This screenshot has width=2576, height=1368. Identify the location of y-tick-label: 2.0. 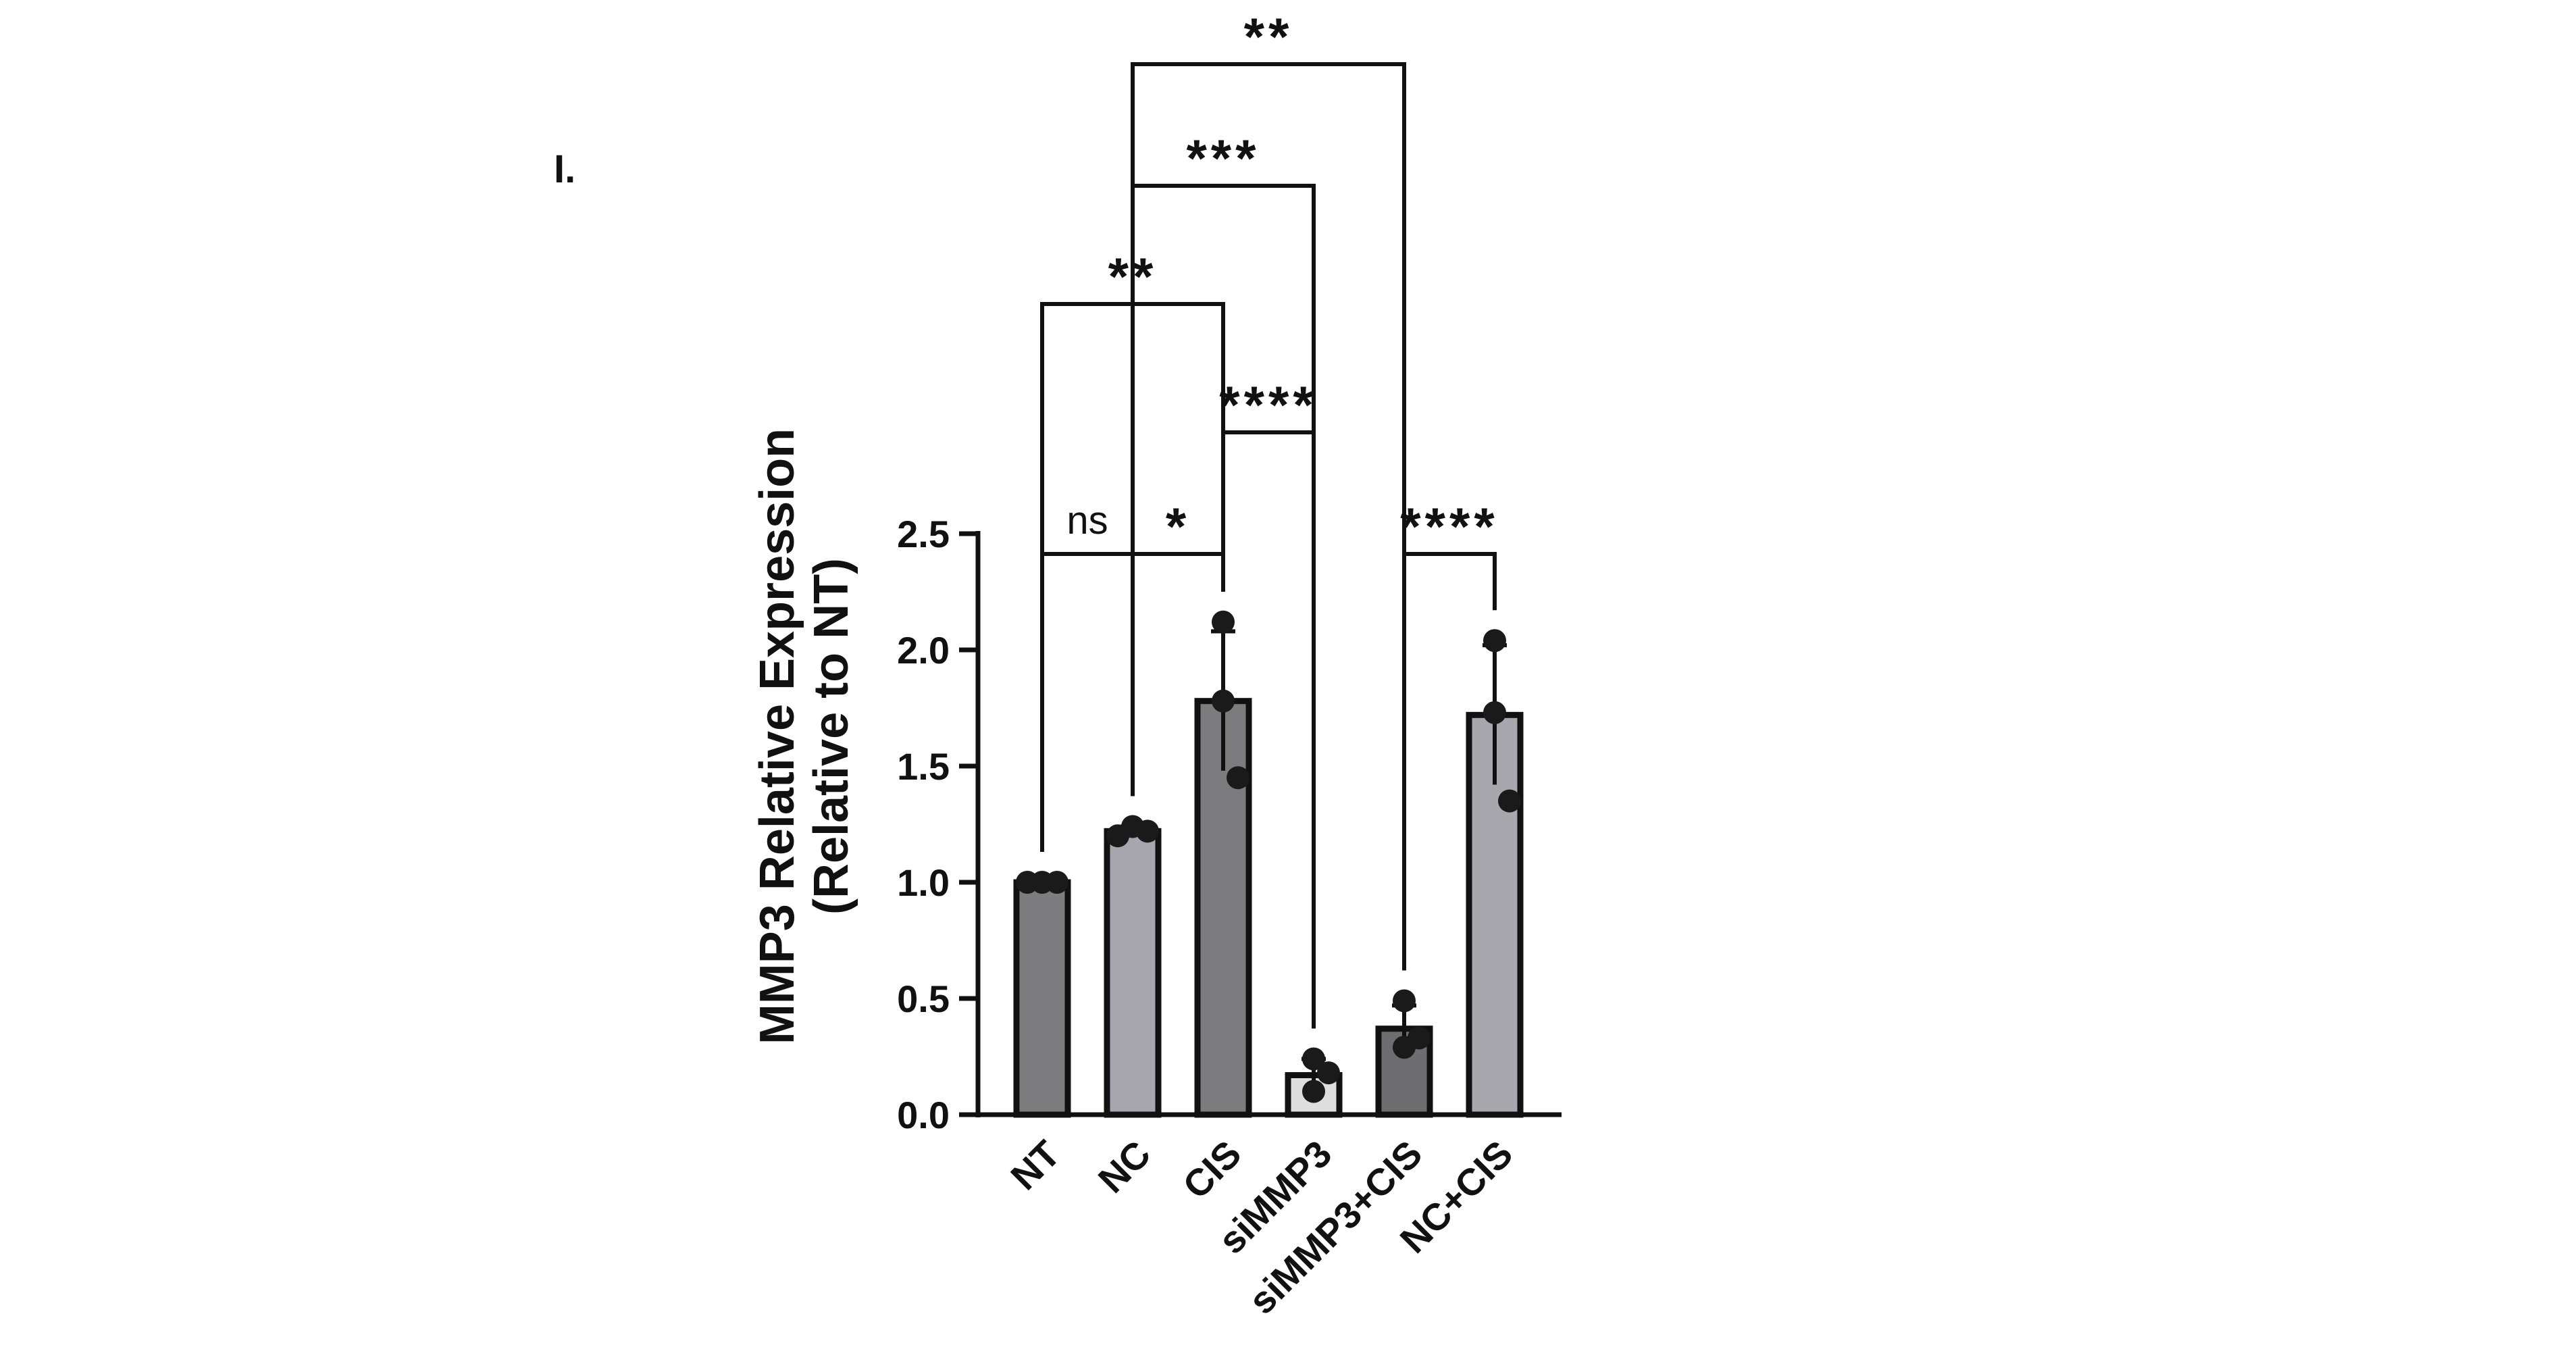
(924, 650).